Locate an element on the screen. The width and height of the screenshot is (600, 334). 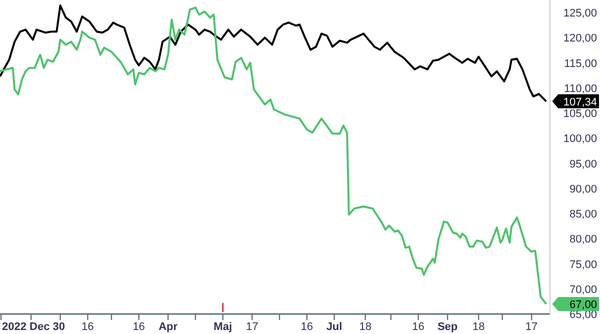
x-tick-label: Maj is located at coordinates (223, 327).